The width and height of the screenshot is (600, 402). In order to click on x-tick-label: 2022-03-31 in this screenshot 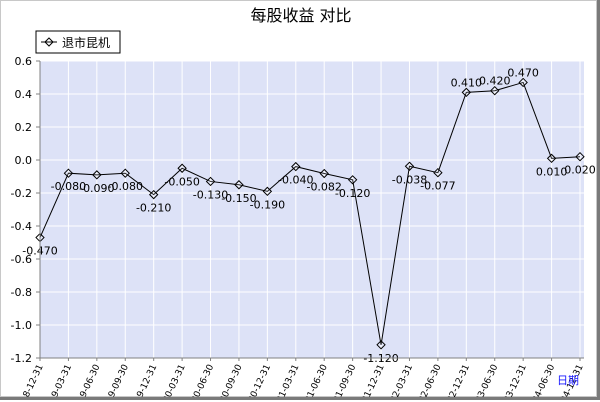, I will do `click(399, 380)`.